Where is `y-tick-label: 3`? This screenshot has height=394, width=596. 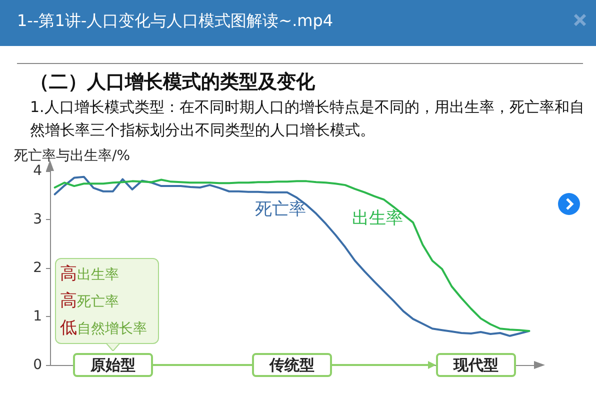 y-tick-label: 3 is located at coordinates (37, 220).